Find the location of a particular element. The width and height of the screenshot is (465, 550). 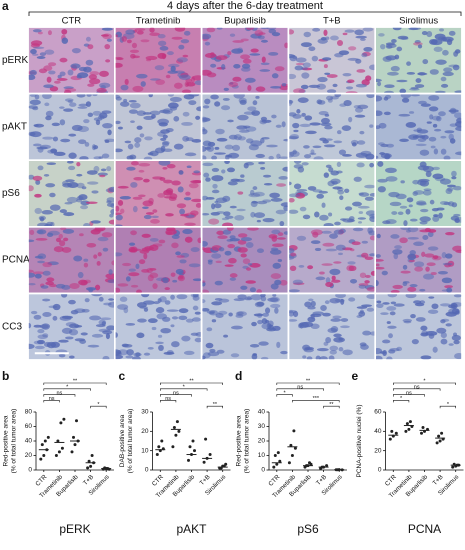

y-tick-label: 80 is located at coordinates (29, 412).